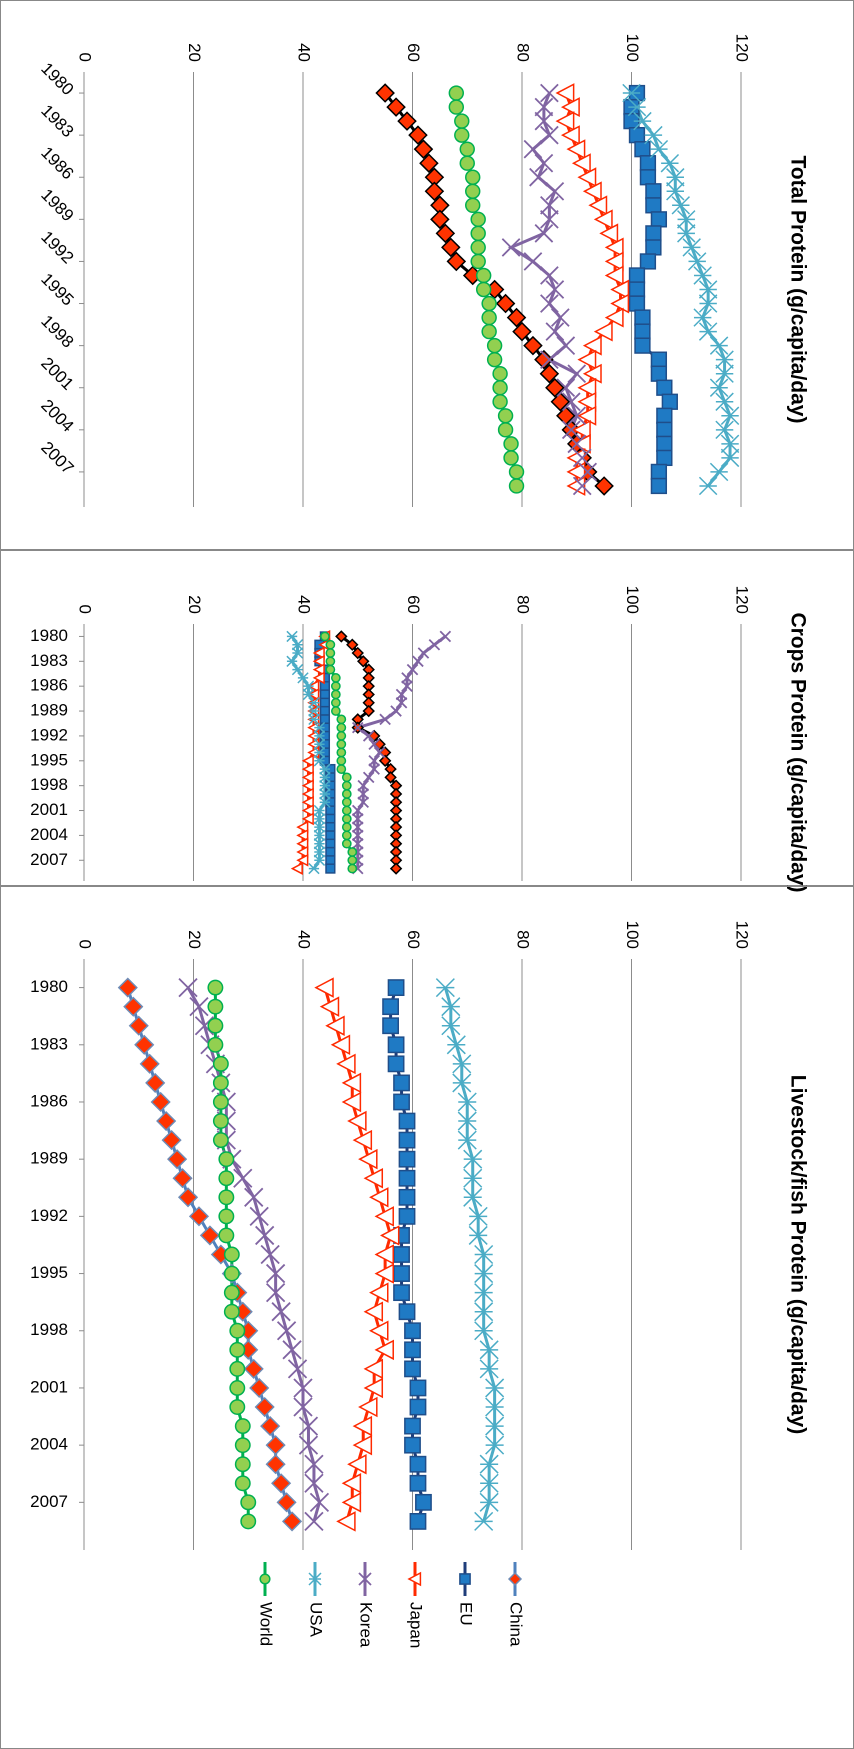 Image resolution: width=854 pixels, height=1749 pixels. What do you see at coordinates (194, 604) in the screenshot?
I see `y-tick-label: 20` at bounding box center [194, 604].